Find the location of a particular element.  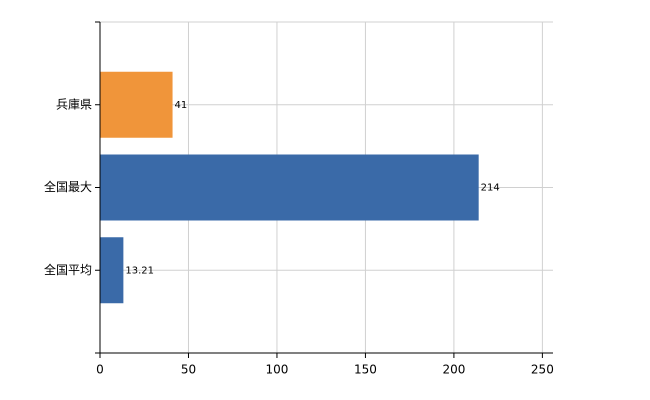

x-tick-label: 0 is located at coordinates (100, 370).